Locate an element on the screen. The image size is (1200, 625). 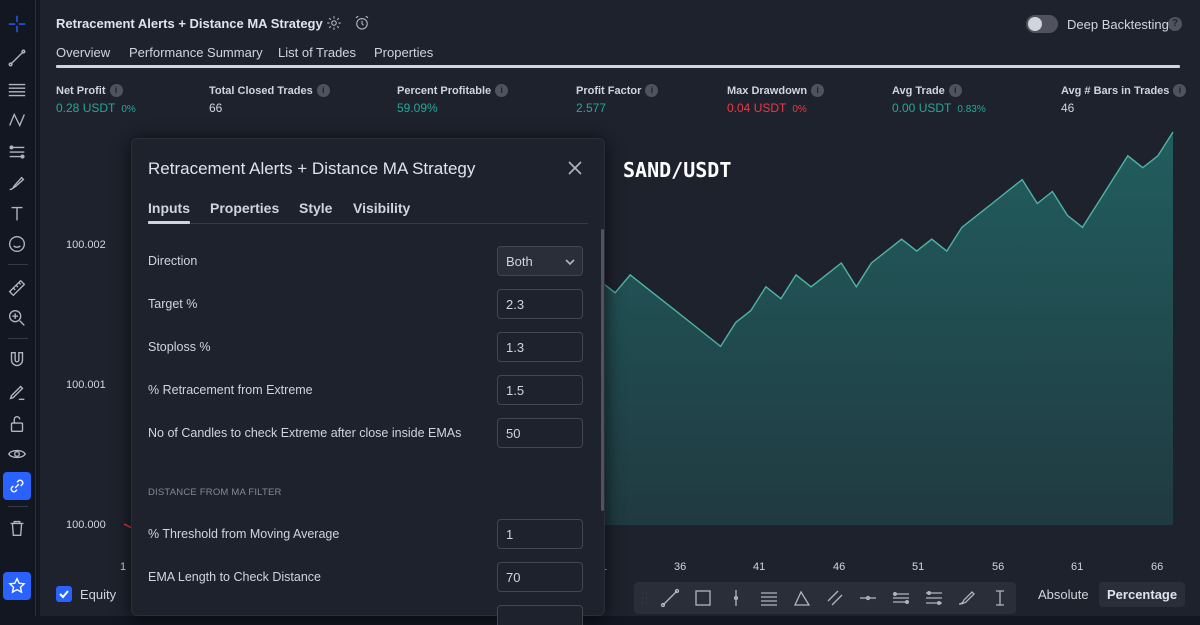
date-range-icon is located at coordinates (1000, 598).